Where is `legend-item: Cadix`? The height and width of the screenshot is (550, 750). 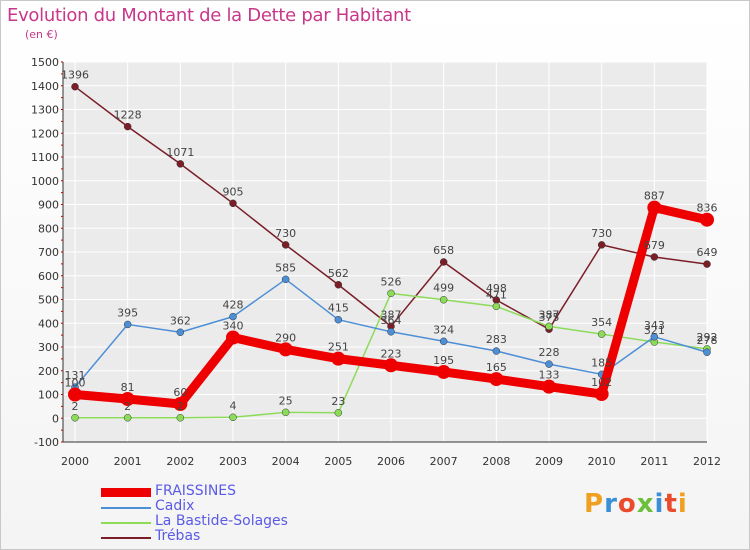
legend-item: Cadix is located at coordinates (251, 506).